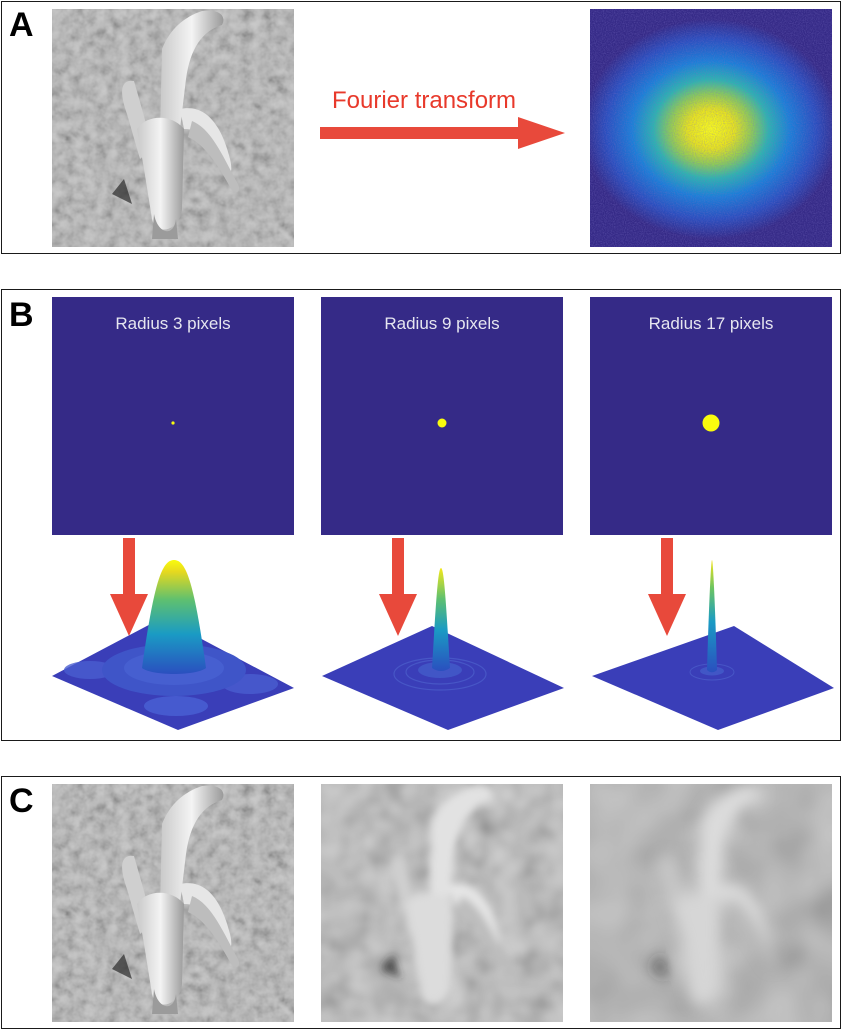  I want to click on fourier-transform-label: Fourier transform, so click(424, 100).